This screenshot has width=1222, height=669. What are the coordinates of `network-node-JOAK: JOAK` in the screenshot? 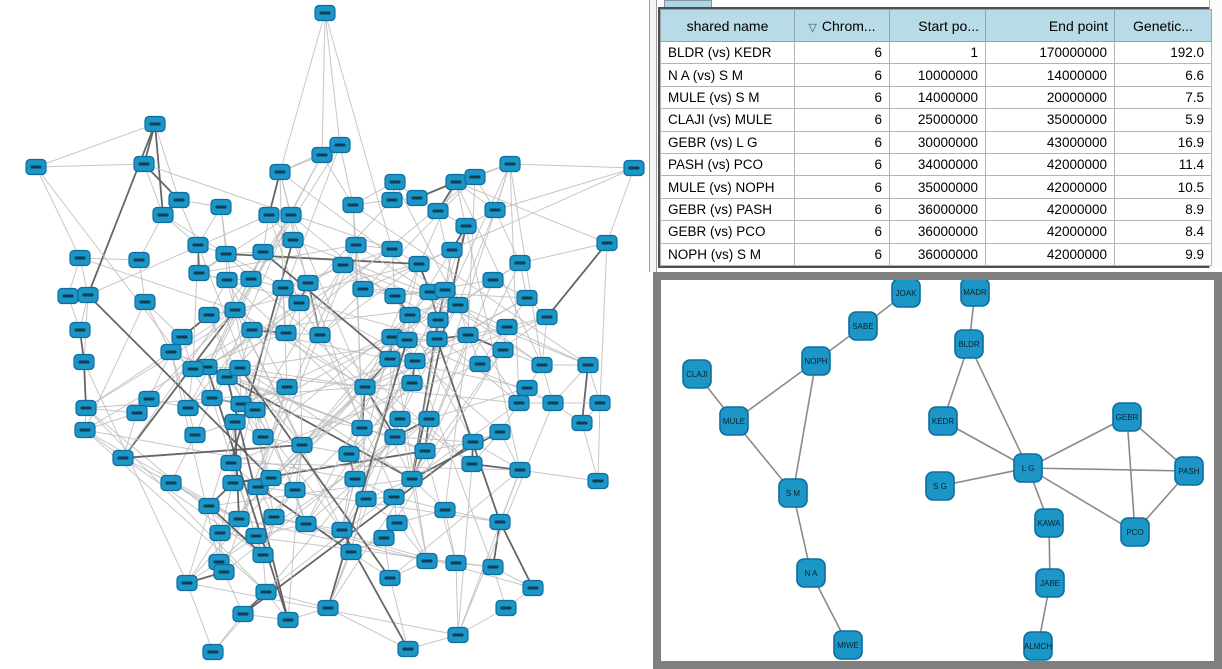 It's located at (906, 294).